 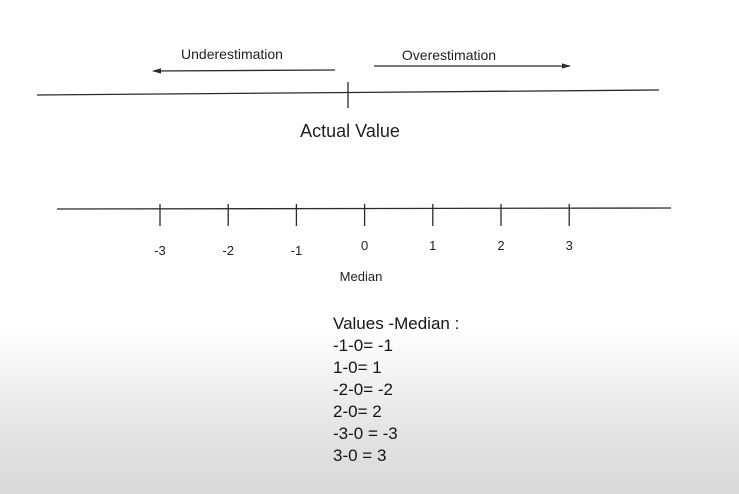 What do you see at coordinates (160, 250) in the screenshot?
I see `number-line-tick-label: -3` at bounding box center [160, 250].